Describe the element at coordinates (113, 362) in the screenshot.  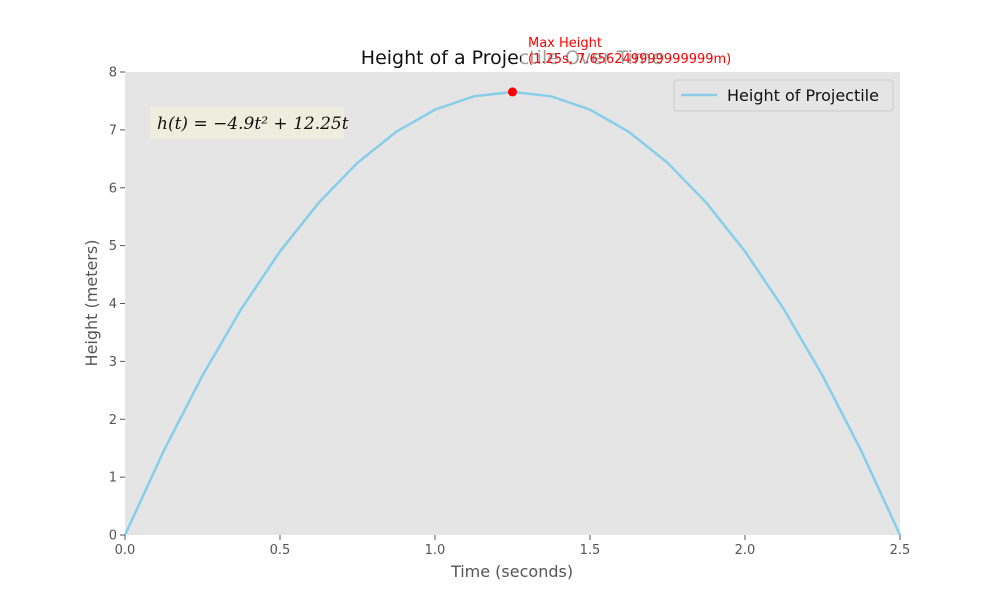
I see `y-tick-label: 3` at that location.